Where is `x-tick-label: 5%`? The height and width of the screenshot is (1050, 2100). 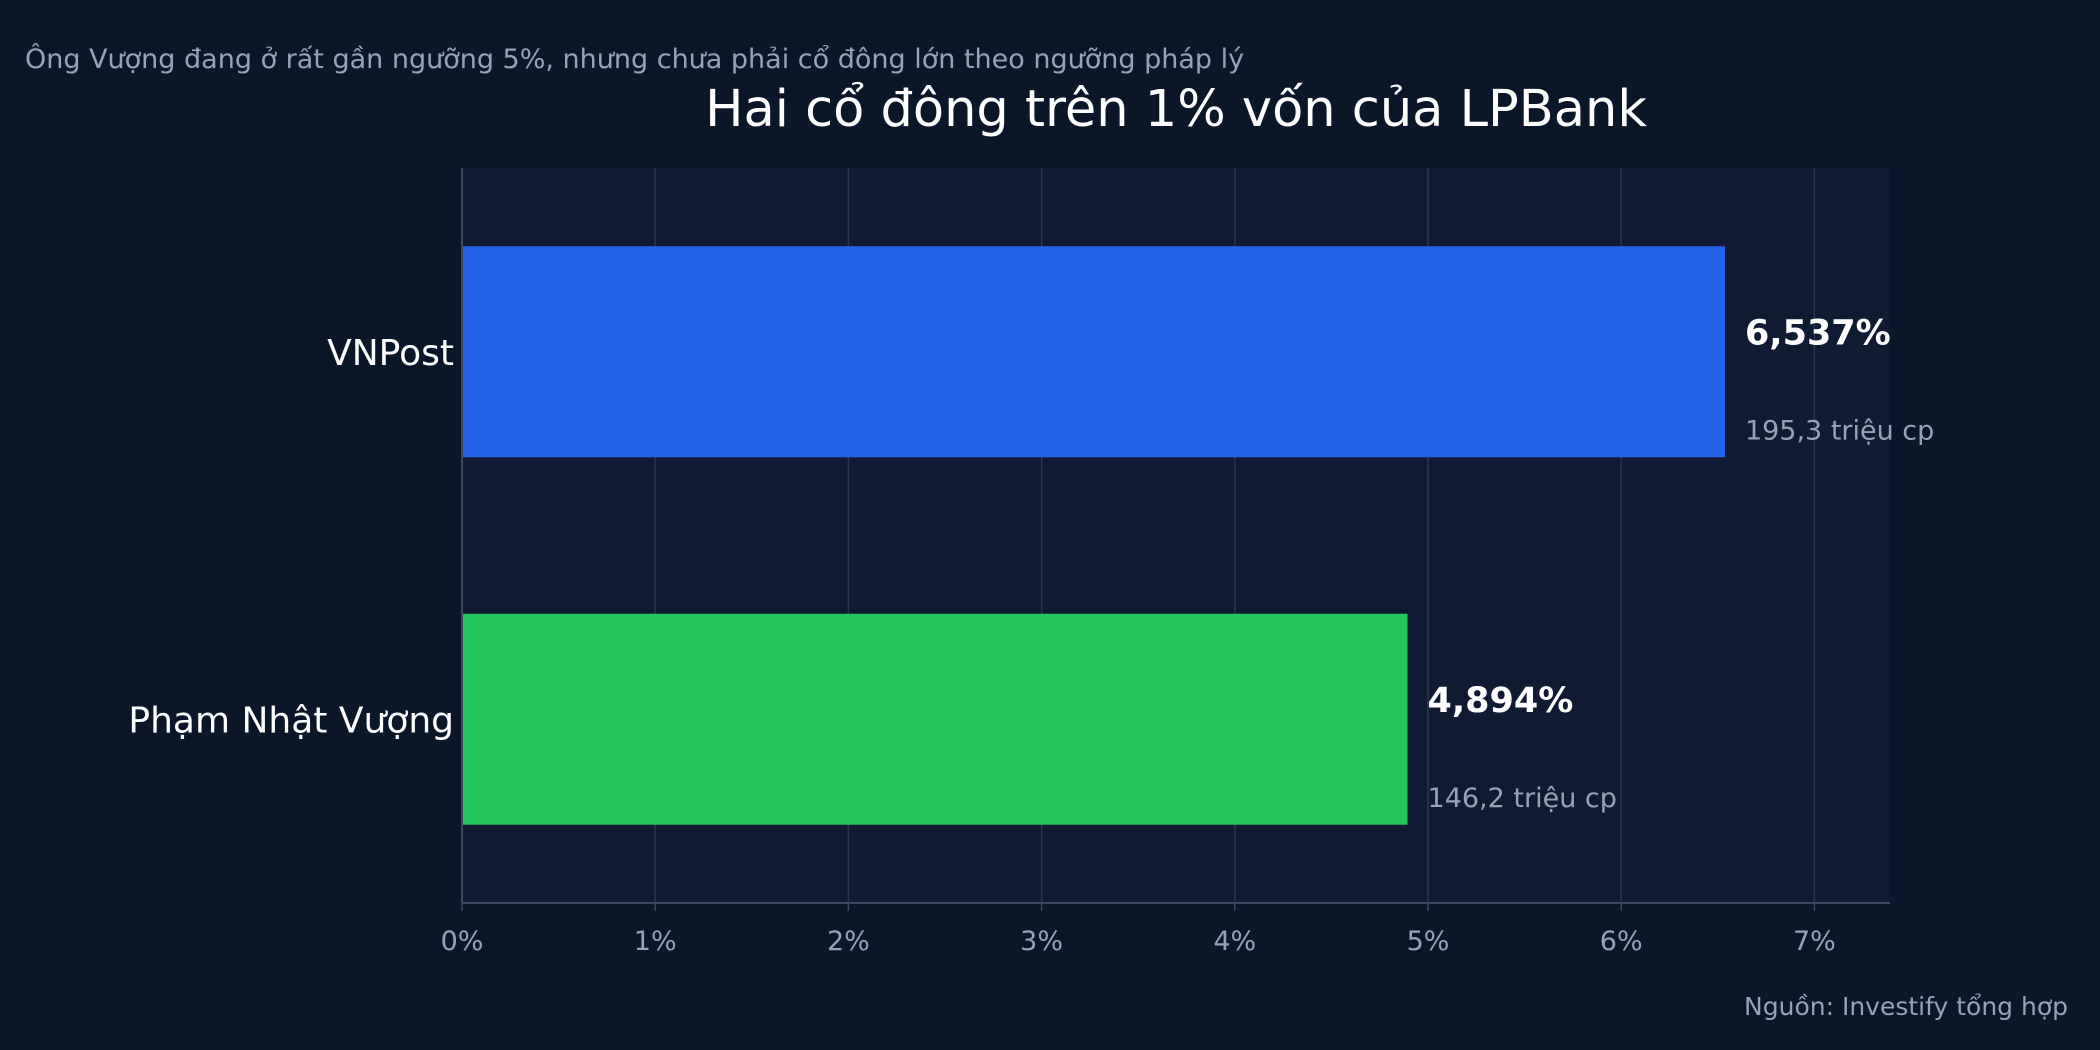
x-tick-label: 5% is located at coordinates (1428, 941).